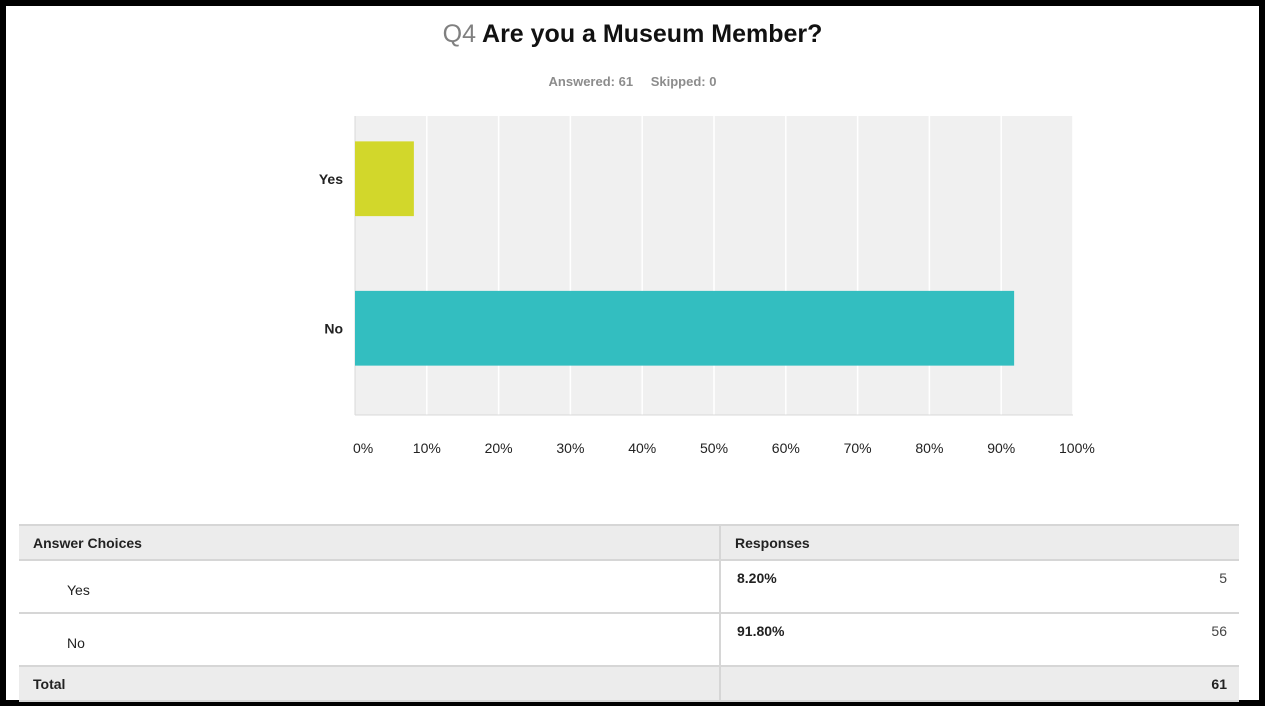  I want to click on table-row: Yes 8.20% 5, so click(629, 586).